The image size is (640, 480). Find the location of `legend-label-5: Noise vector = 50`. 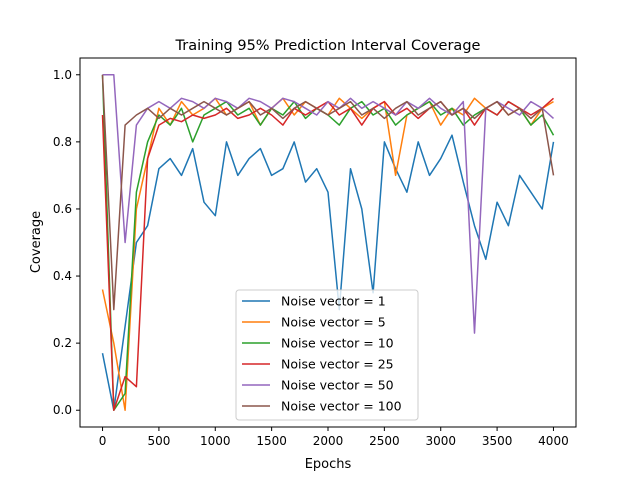

legend-label-5: Noise vector = 50 is located at coordinates (337, 385).